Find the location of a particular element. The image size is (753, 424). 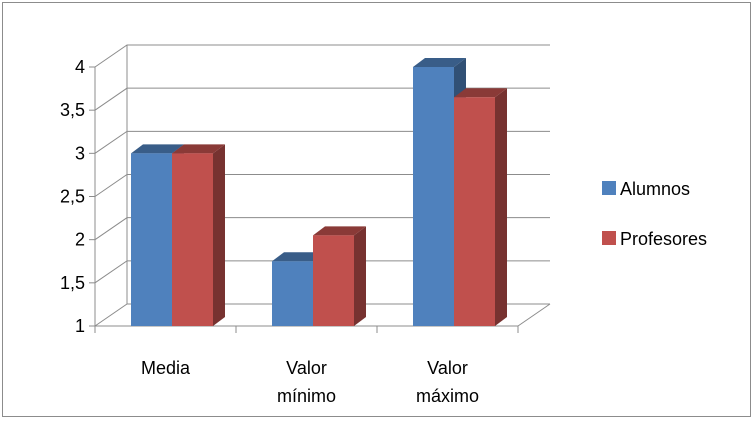

y-axis: 1 1,5 2 2,5 3 3,5 4 is located at coordinates (78, 196).